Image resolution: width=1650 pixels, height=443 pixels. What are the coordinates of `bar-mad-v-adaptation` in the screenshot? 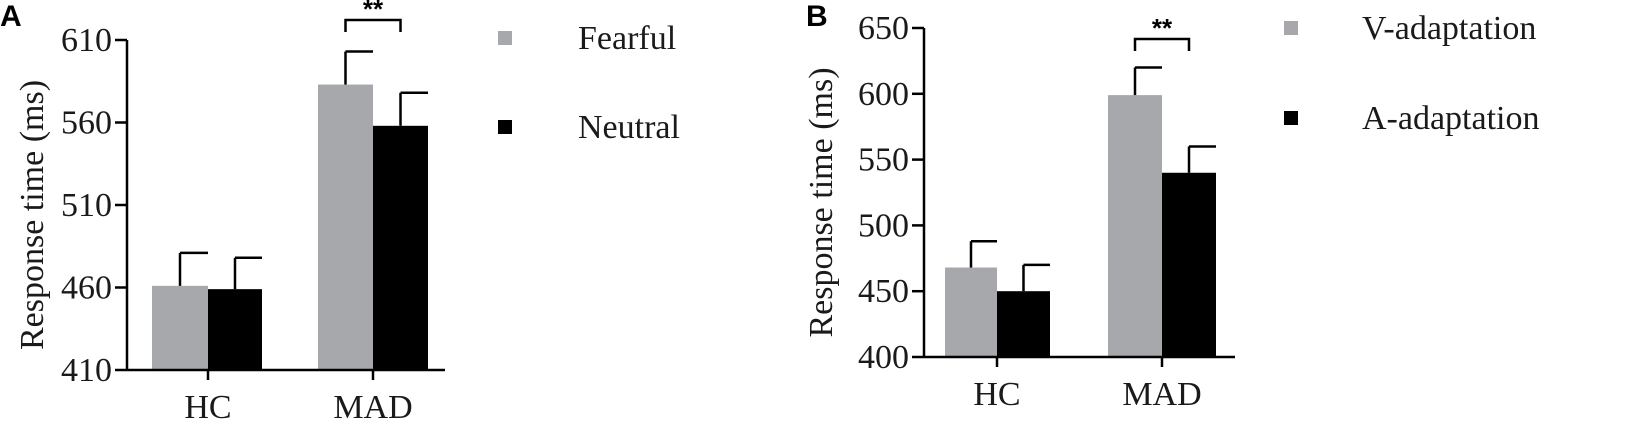 It's located at (1135, 226).